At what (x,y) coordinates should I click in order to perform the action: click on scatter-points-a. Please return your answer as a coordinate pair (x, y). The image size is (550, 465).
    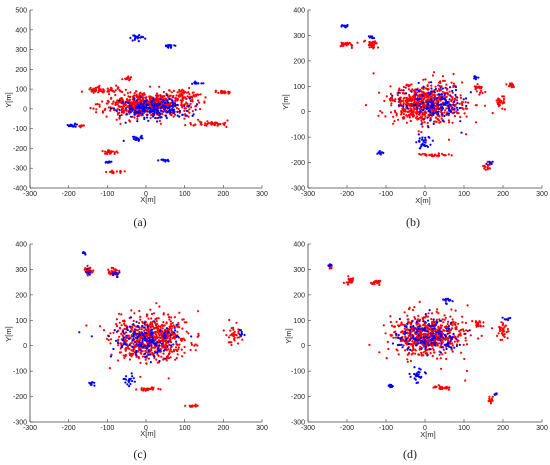
    Looking at the image, I should click on (148, 104).